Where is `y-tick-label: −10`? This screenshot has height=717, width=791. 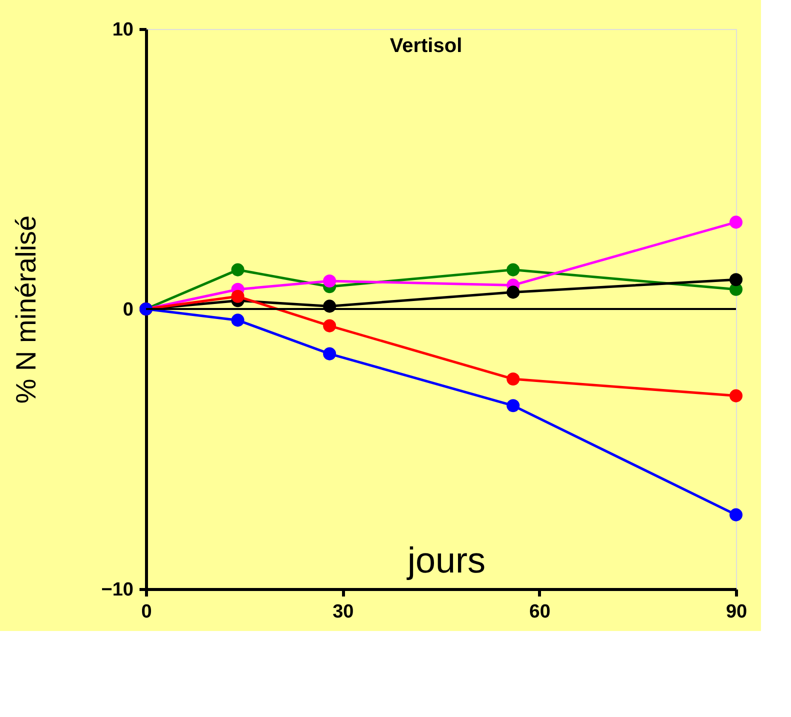
y-tick-label: −10 is located at coordinates (117, 590).